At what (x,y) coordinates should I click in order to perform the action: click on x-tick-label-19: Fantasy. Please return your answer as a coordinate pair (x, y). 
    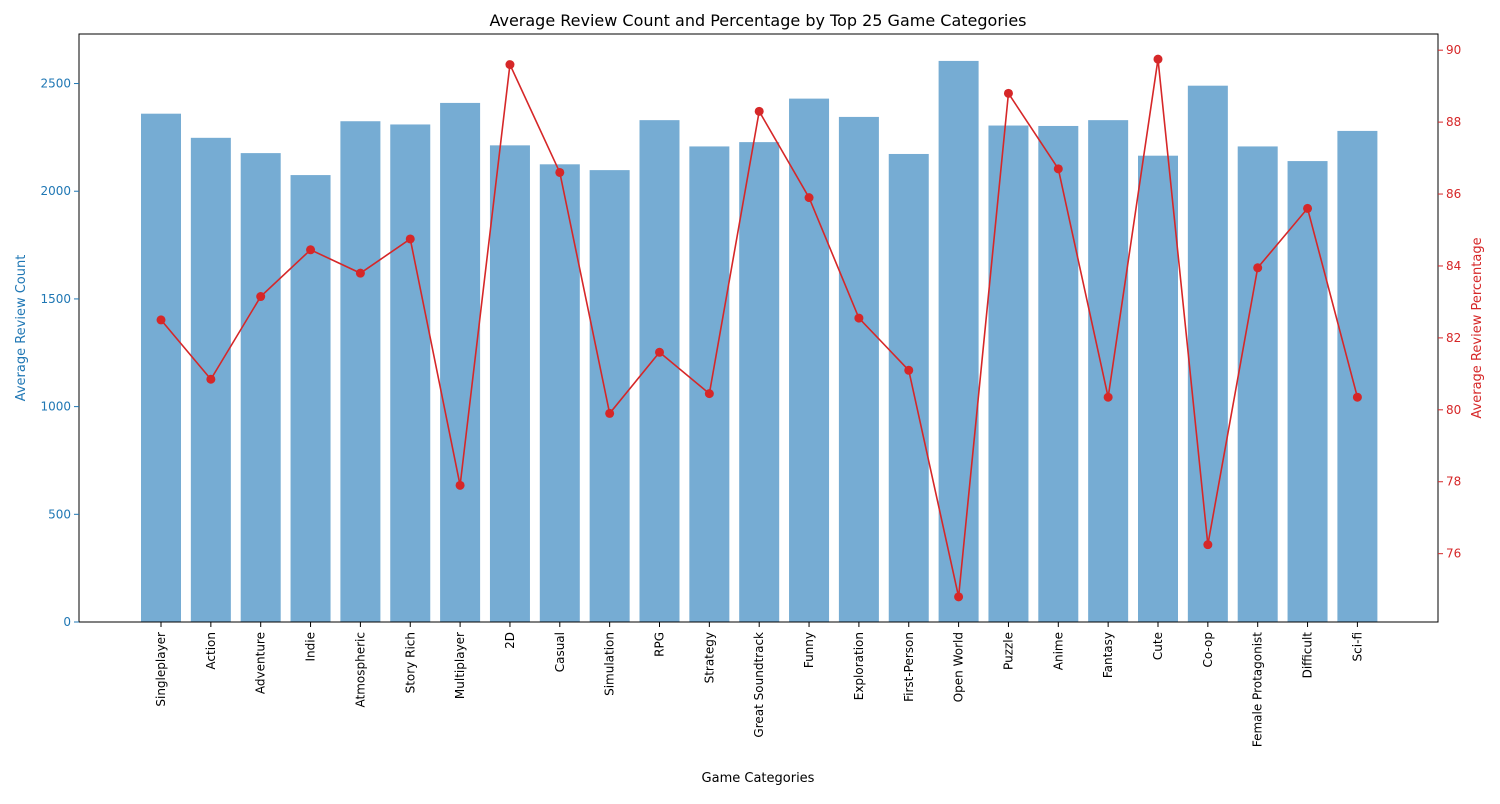
    Looking at the image, I should click on (1108, 655).